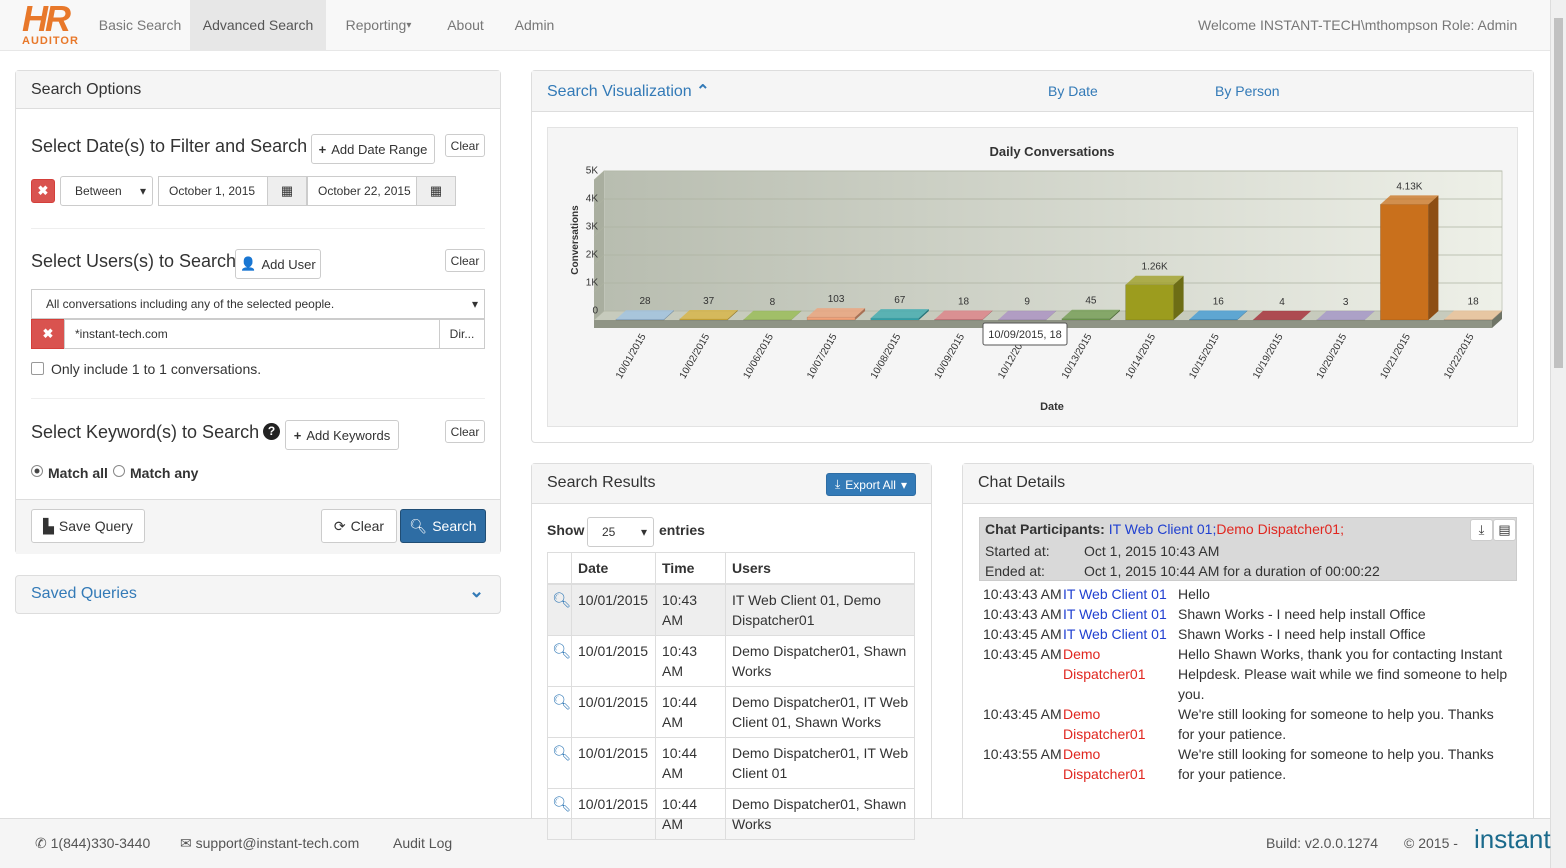 The width and height of the screenshot is (1566, 868). I want to click on decoration: +, so click(297, 435).